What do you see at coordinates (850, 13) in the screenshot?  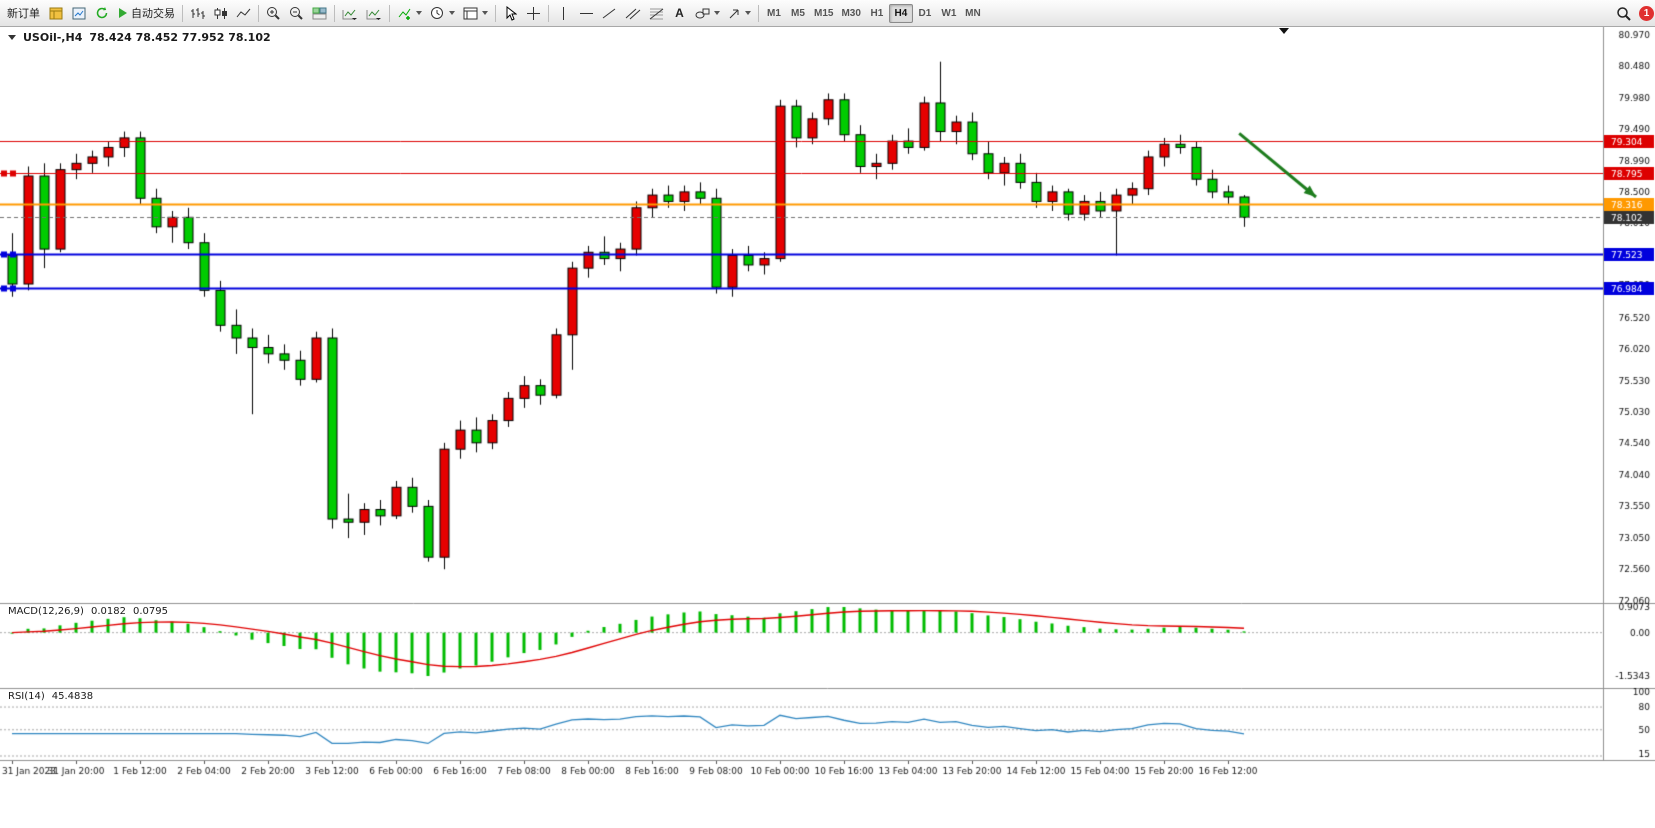 I see `timeframe-m30-button: M30` at bounding box center [850, 13].